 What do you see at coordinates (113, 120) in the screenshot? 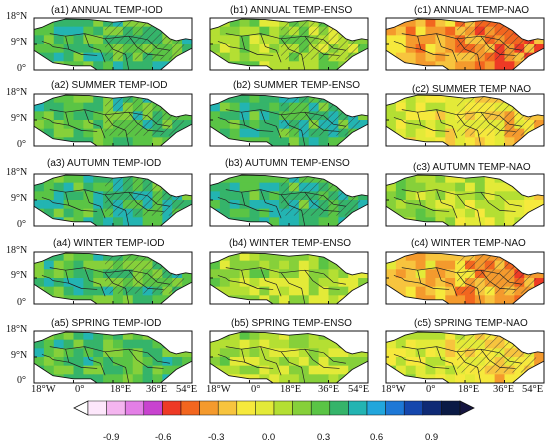
I see `map-panel-a2` at bounding box center [113, 120].